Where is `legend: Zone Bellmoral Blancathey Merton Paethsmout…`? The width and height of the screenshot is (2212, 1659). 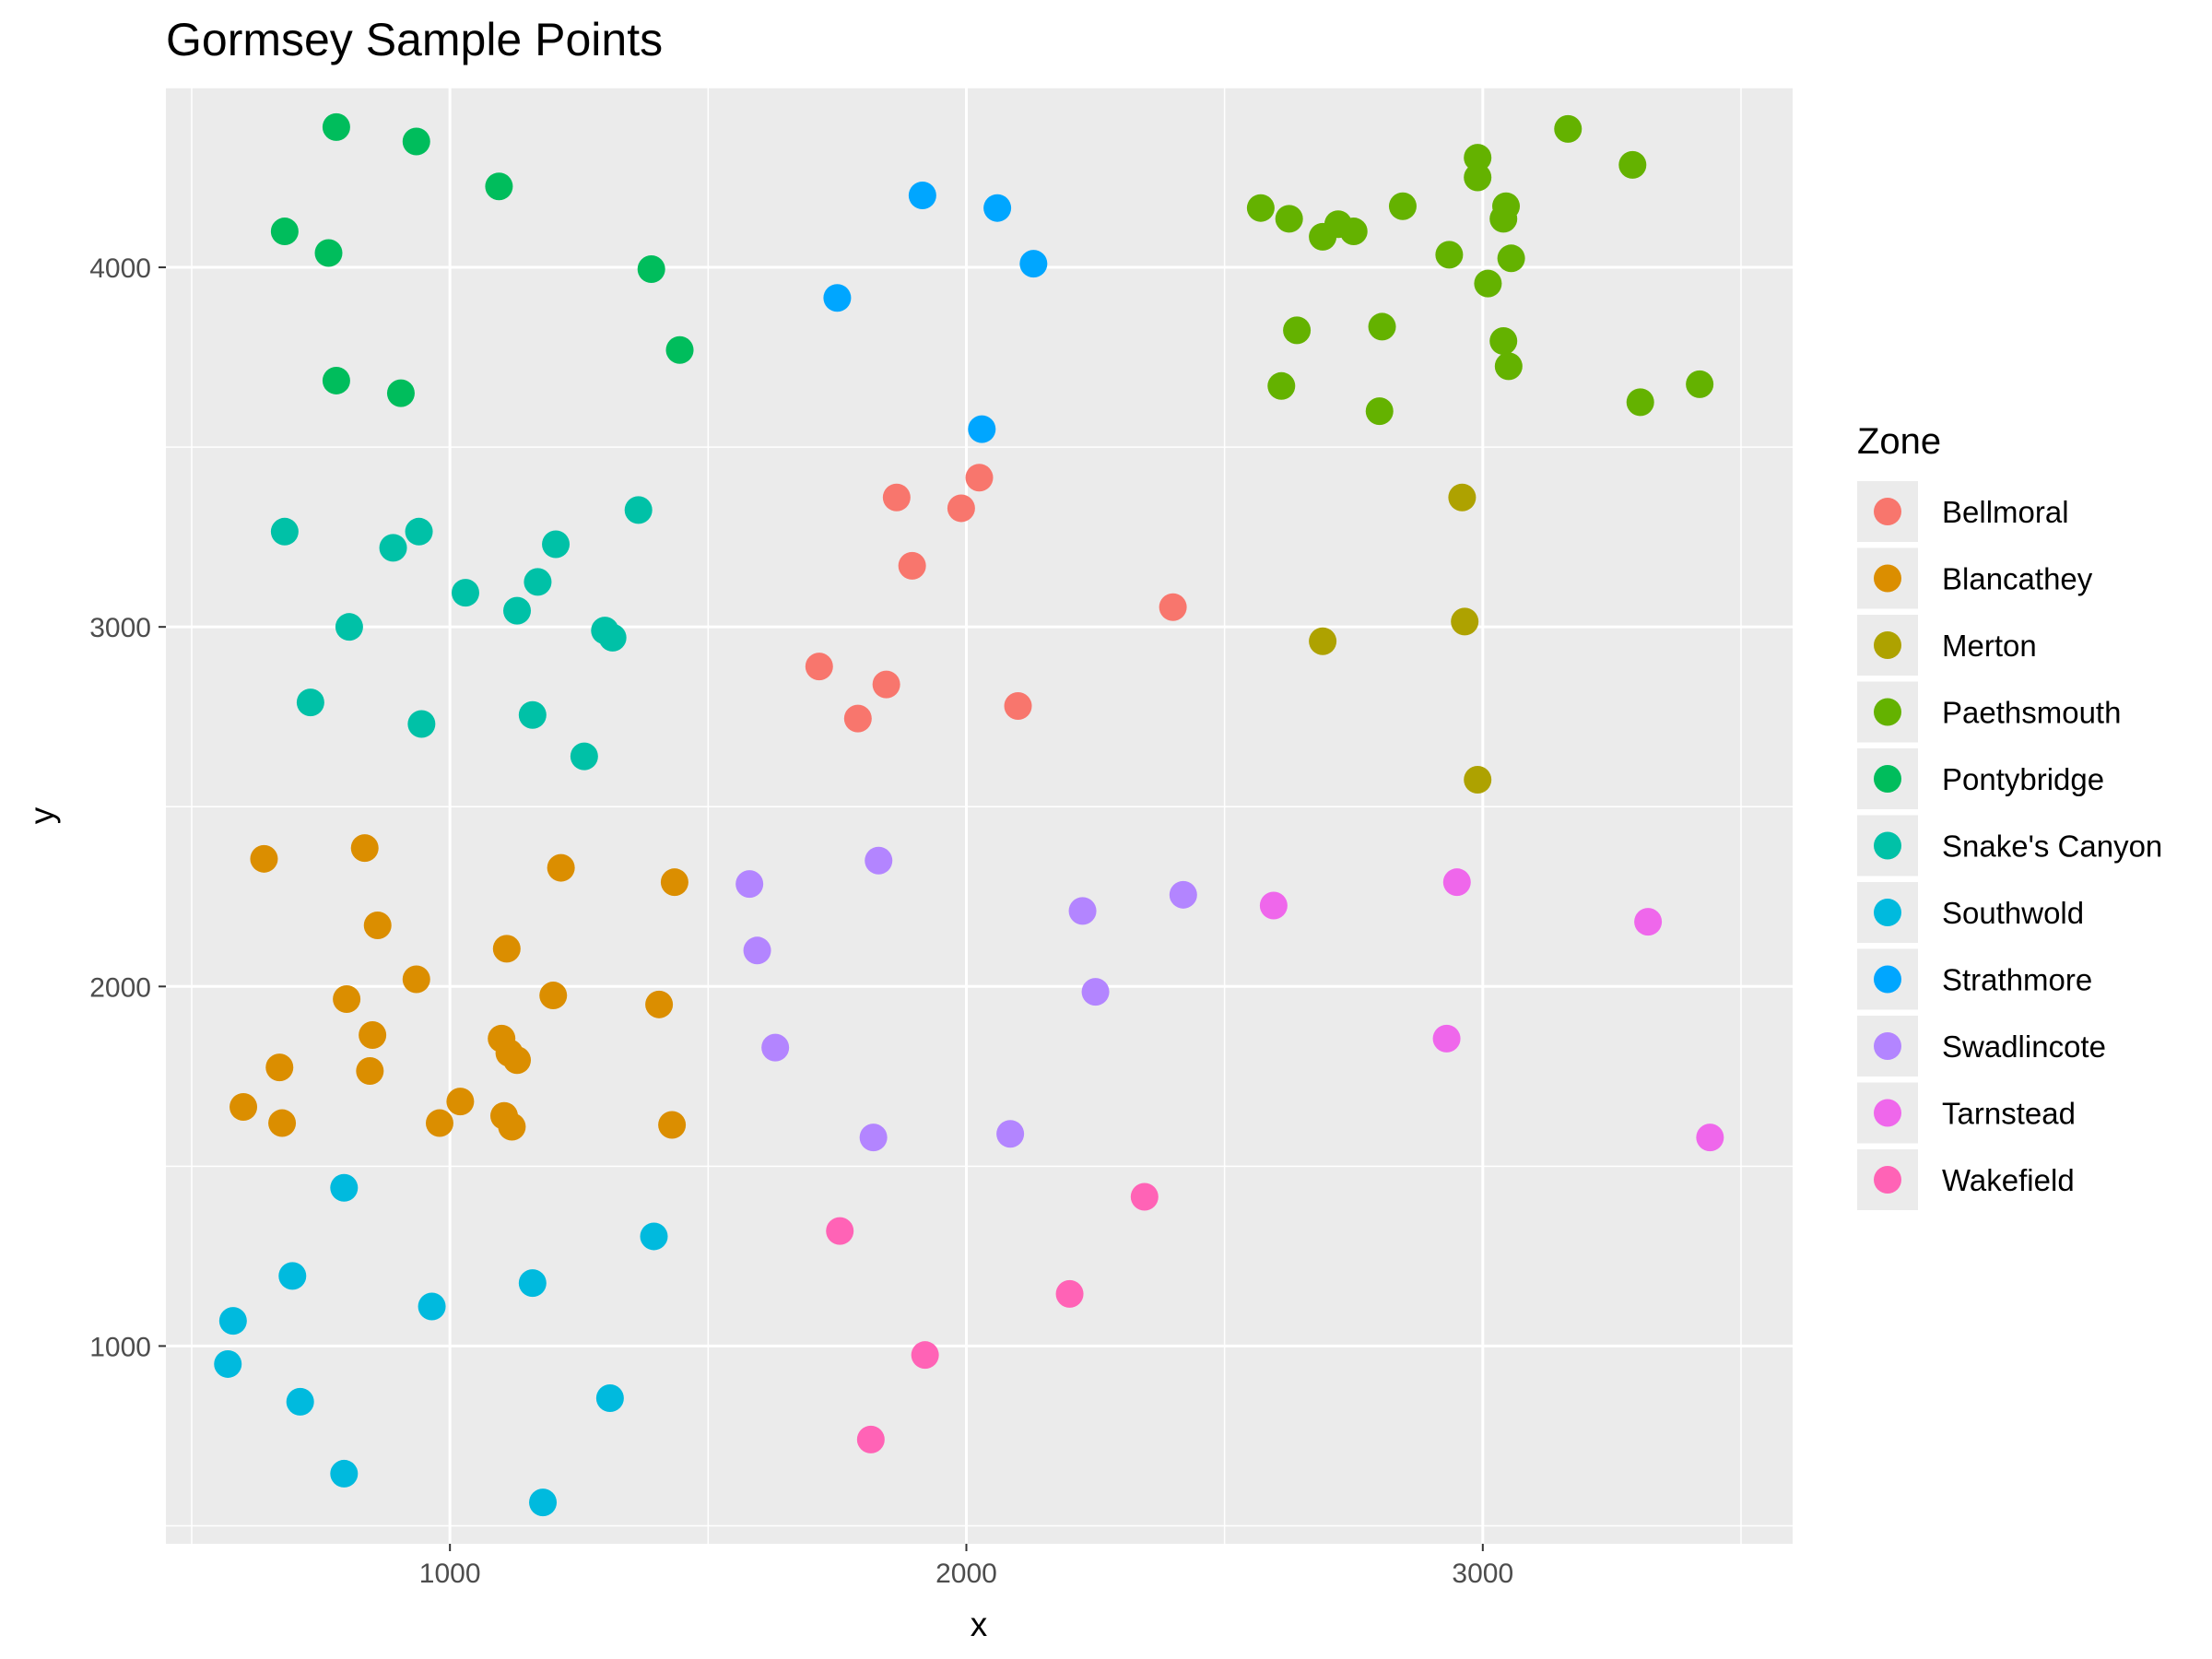 legend: Zone Bellmoral Blancathey Merton Paethsmout… is located at coordinates (2009, 815).